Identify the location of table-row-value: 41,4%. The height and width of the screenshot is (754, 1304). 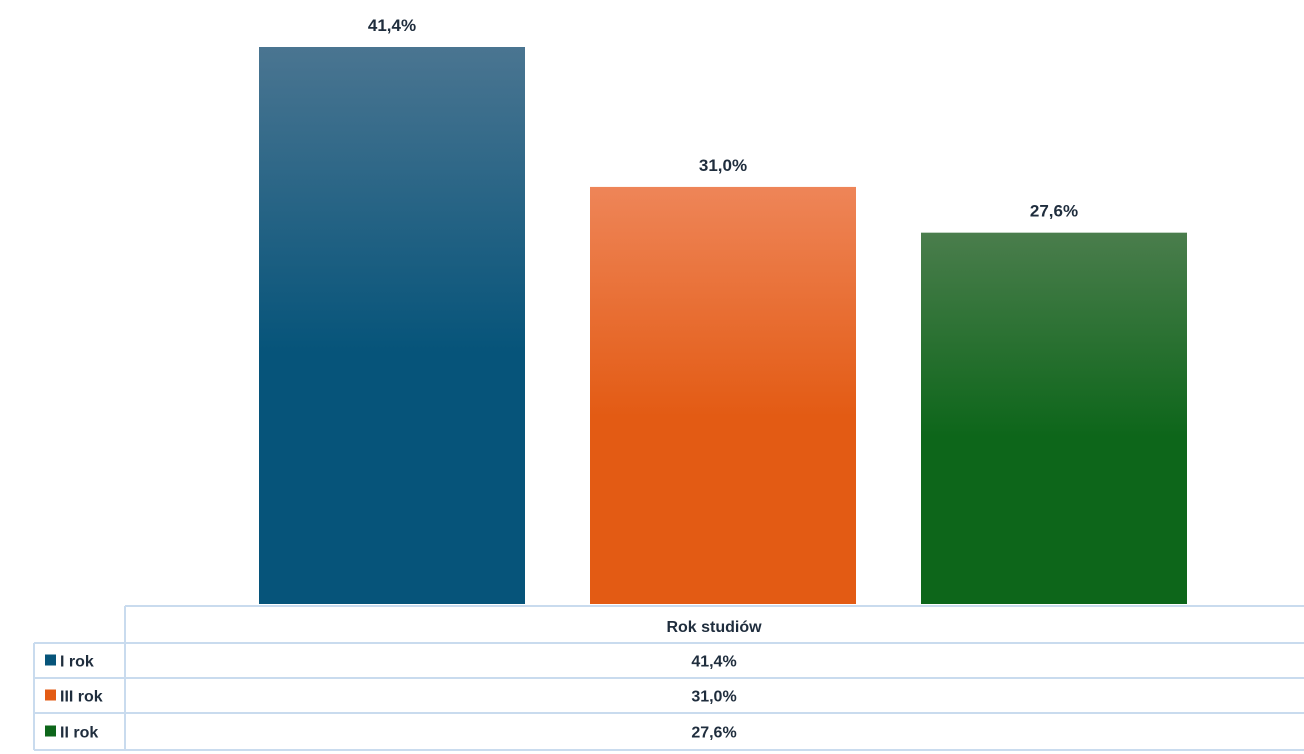
(713, 662).